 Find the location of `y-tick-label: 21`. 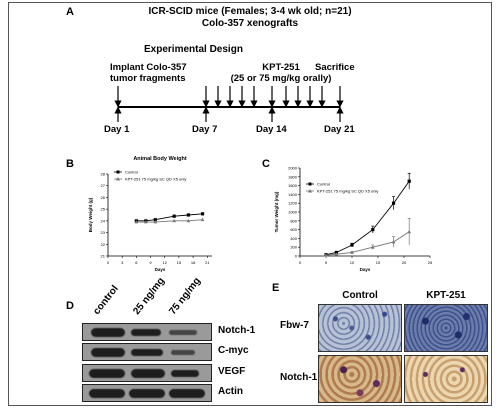

y-tick-label: 21 is located at coordinates (103, 256).